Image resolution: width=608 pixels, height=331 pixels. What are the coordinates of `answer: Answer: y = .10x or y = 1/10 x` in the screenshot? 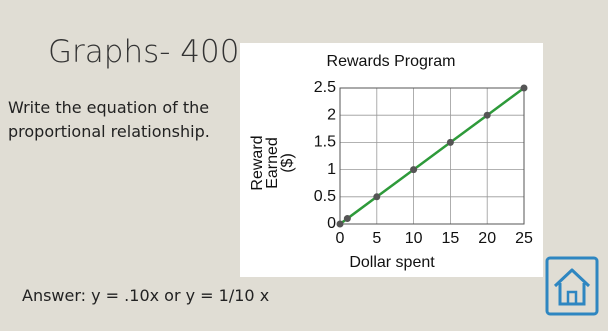 It's located at (146, 295).